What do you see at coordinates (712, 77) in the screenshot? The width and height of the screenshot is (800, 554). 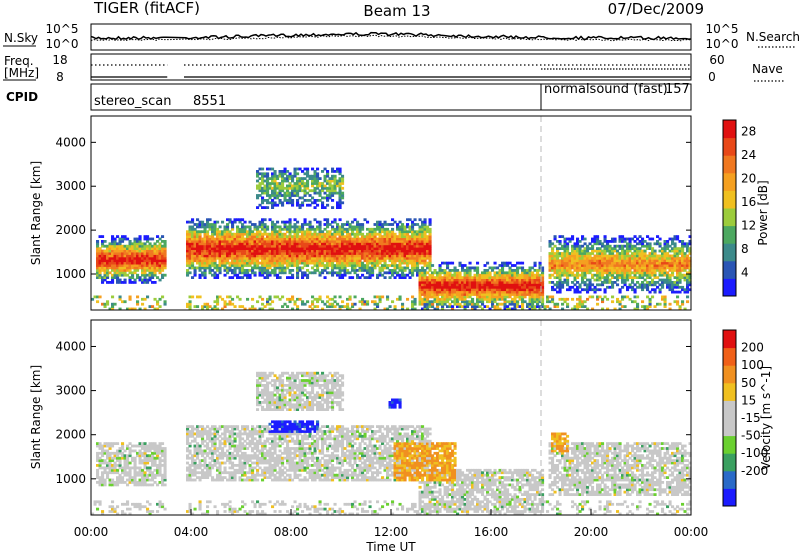 I see `nave-tick-bottom: 0` at bounding box center [712, 77].